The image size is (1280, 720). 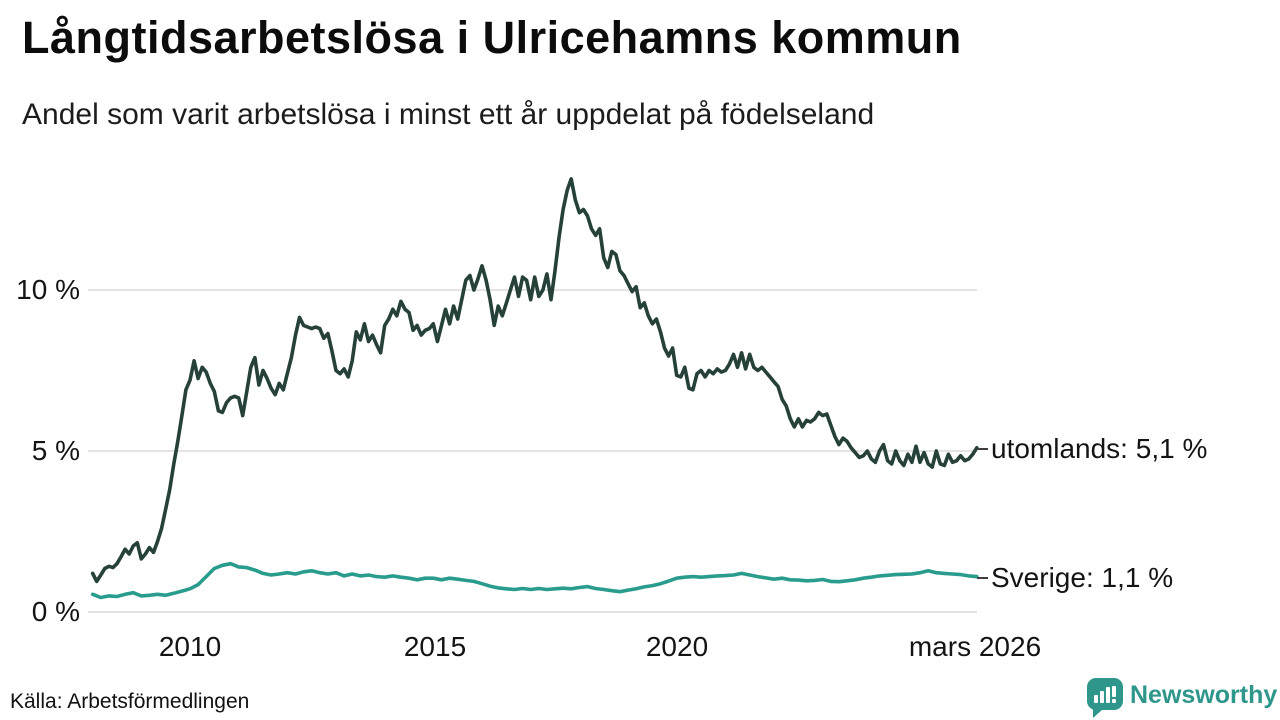 I want to click on x-axis-tick-2015: 2015, so click(x=435, y=646).